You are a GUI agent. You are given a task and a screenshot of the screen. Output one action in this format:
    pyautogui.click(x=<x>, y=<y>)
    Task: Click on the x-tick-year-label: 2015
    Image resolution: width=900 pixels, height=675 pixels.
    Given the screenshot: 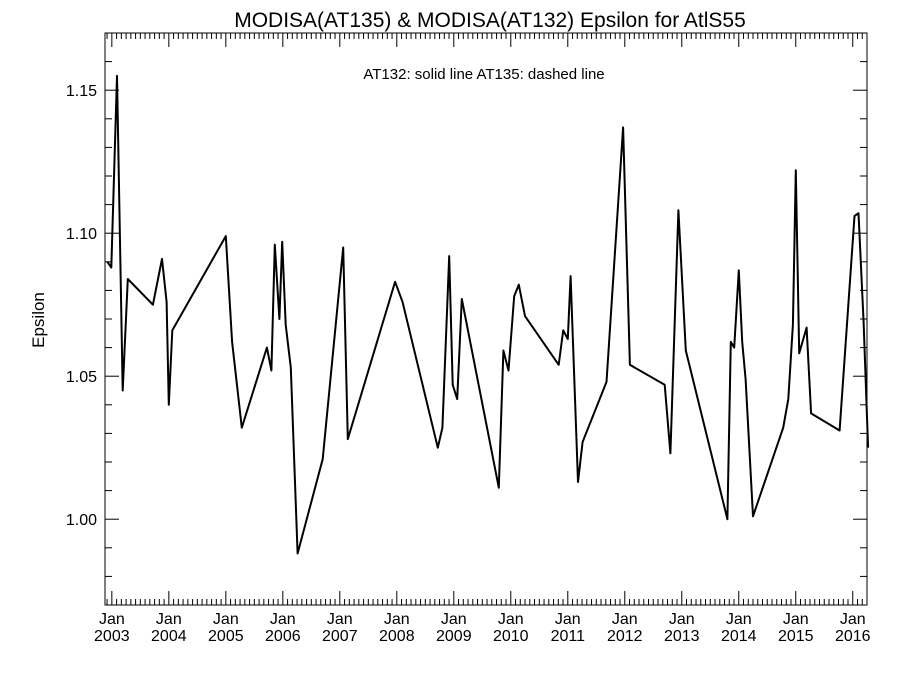 What is the action you would take?
    pyautogui.click(x=796, y=636)
    